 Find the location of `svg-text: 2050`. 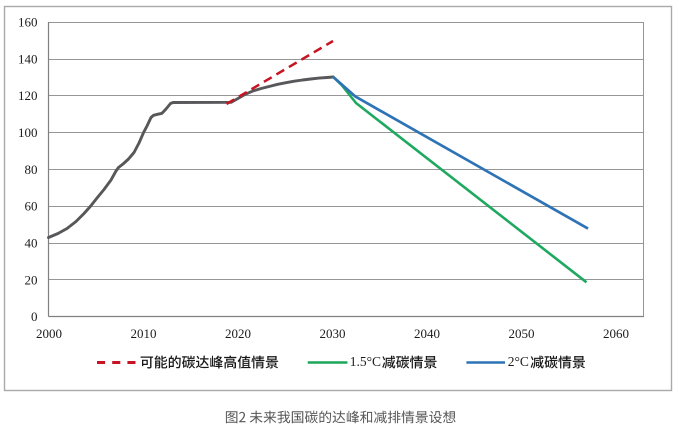

svg-text: 2050 is located at coordinates (522, 333).